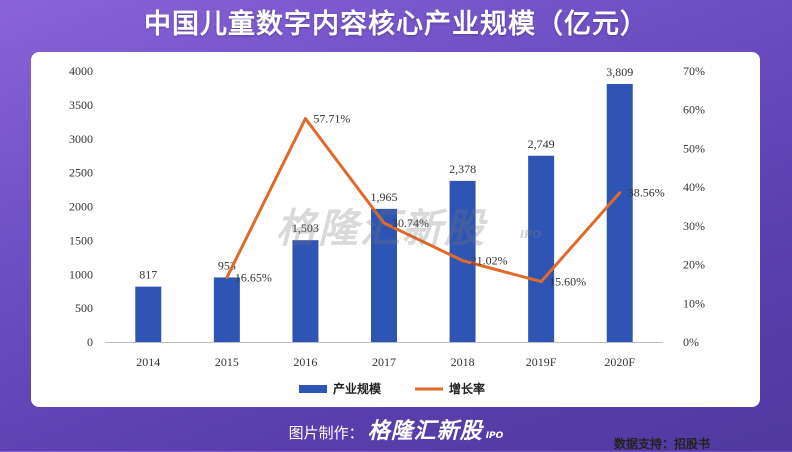 The height and width of the screenshot is (452, 792). What do you see at coordinates (661, 444) in the screenshot?
I see `source-note: 数据支持：招股书` at bounding box center [661, 444].